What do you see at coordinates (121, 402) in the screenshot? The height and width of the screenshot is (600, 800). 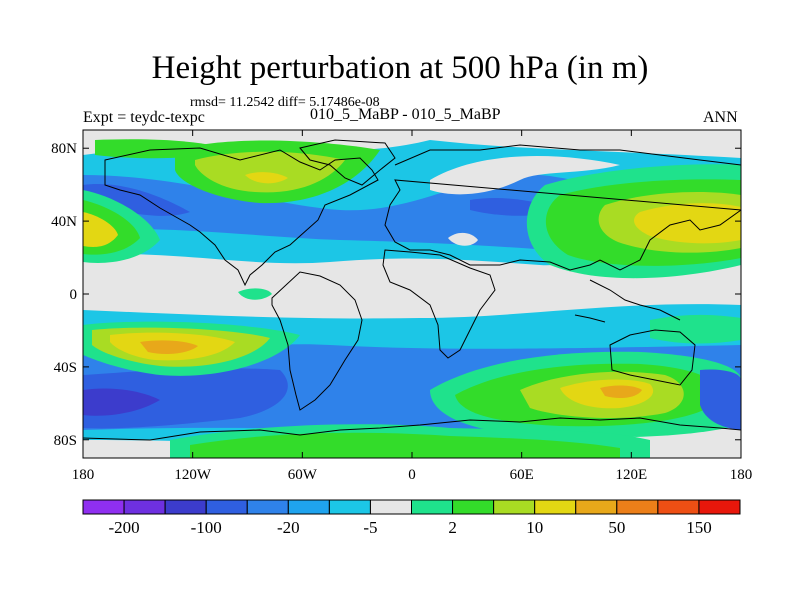 I see `contour-darkerblue-south` at bounding box center [121, 402].